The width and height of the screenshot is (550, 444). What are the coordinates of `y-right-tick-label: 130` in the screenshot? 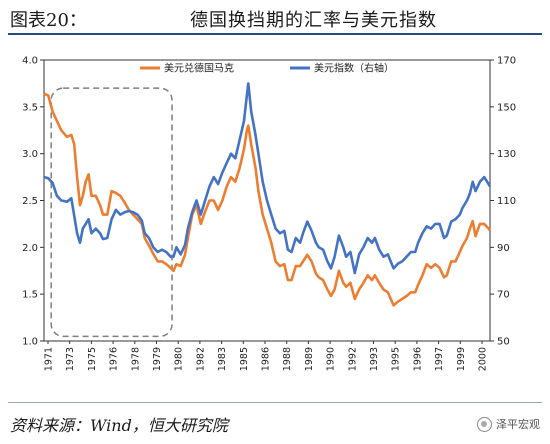 It's located at (506, 154).